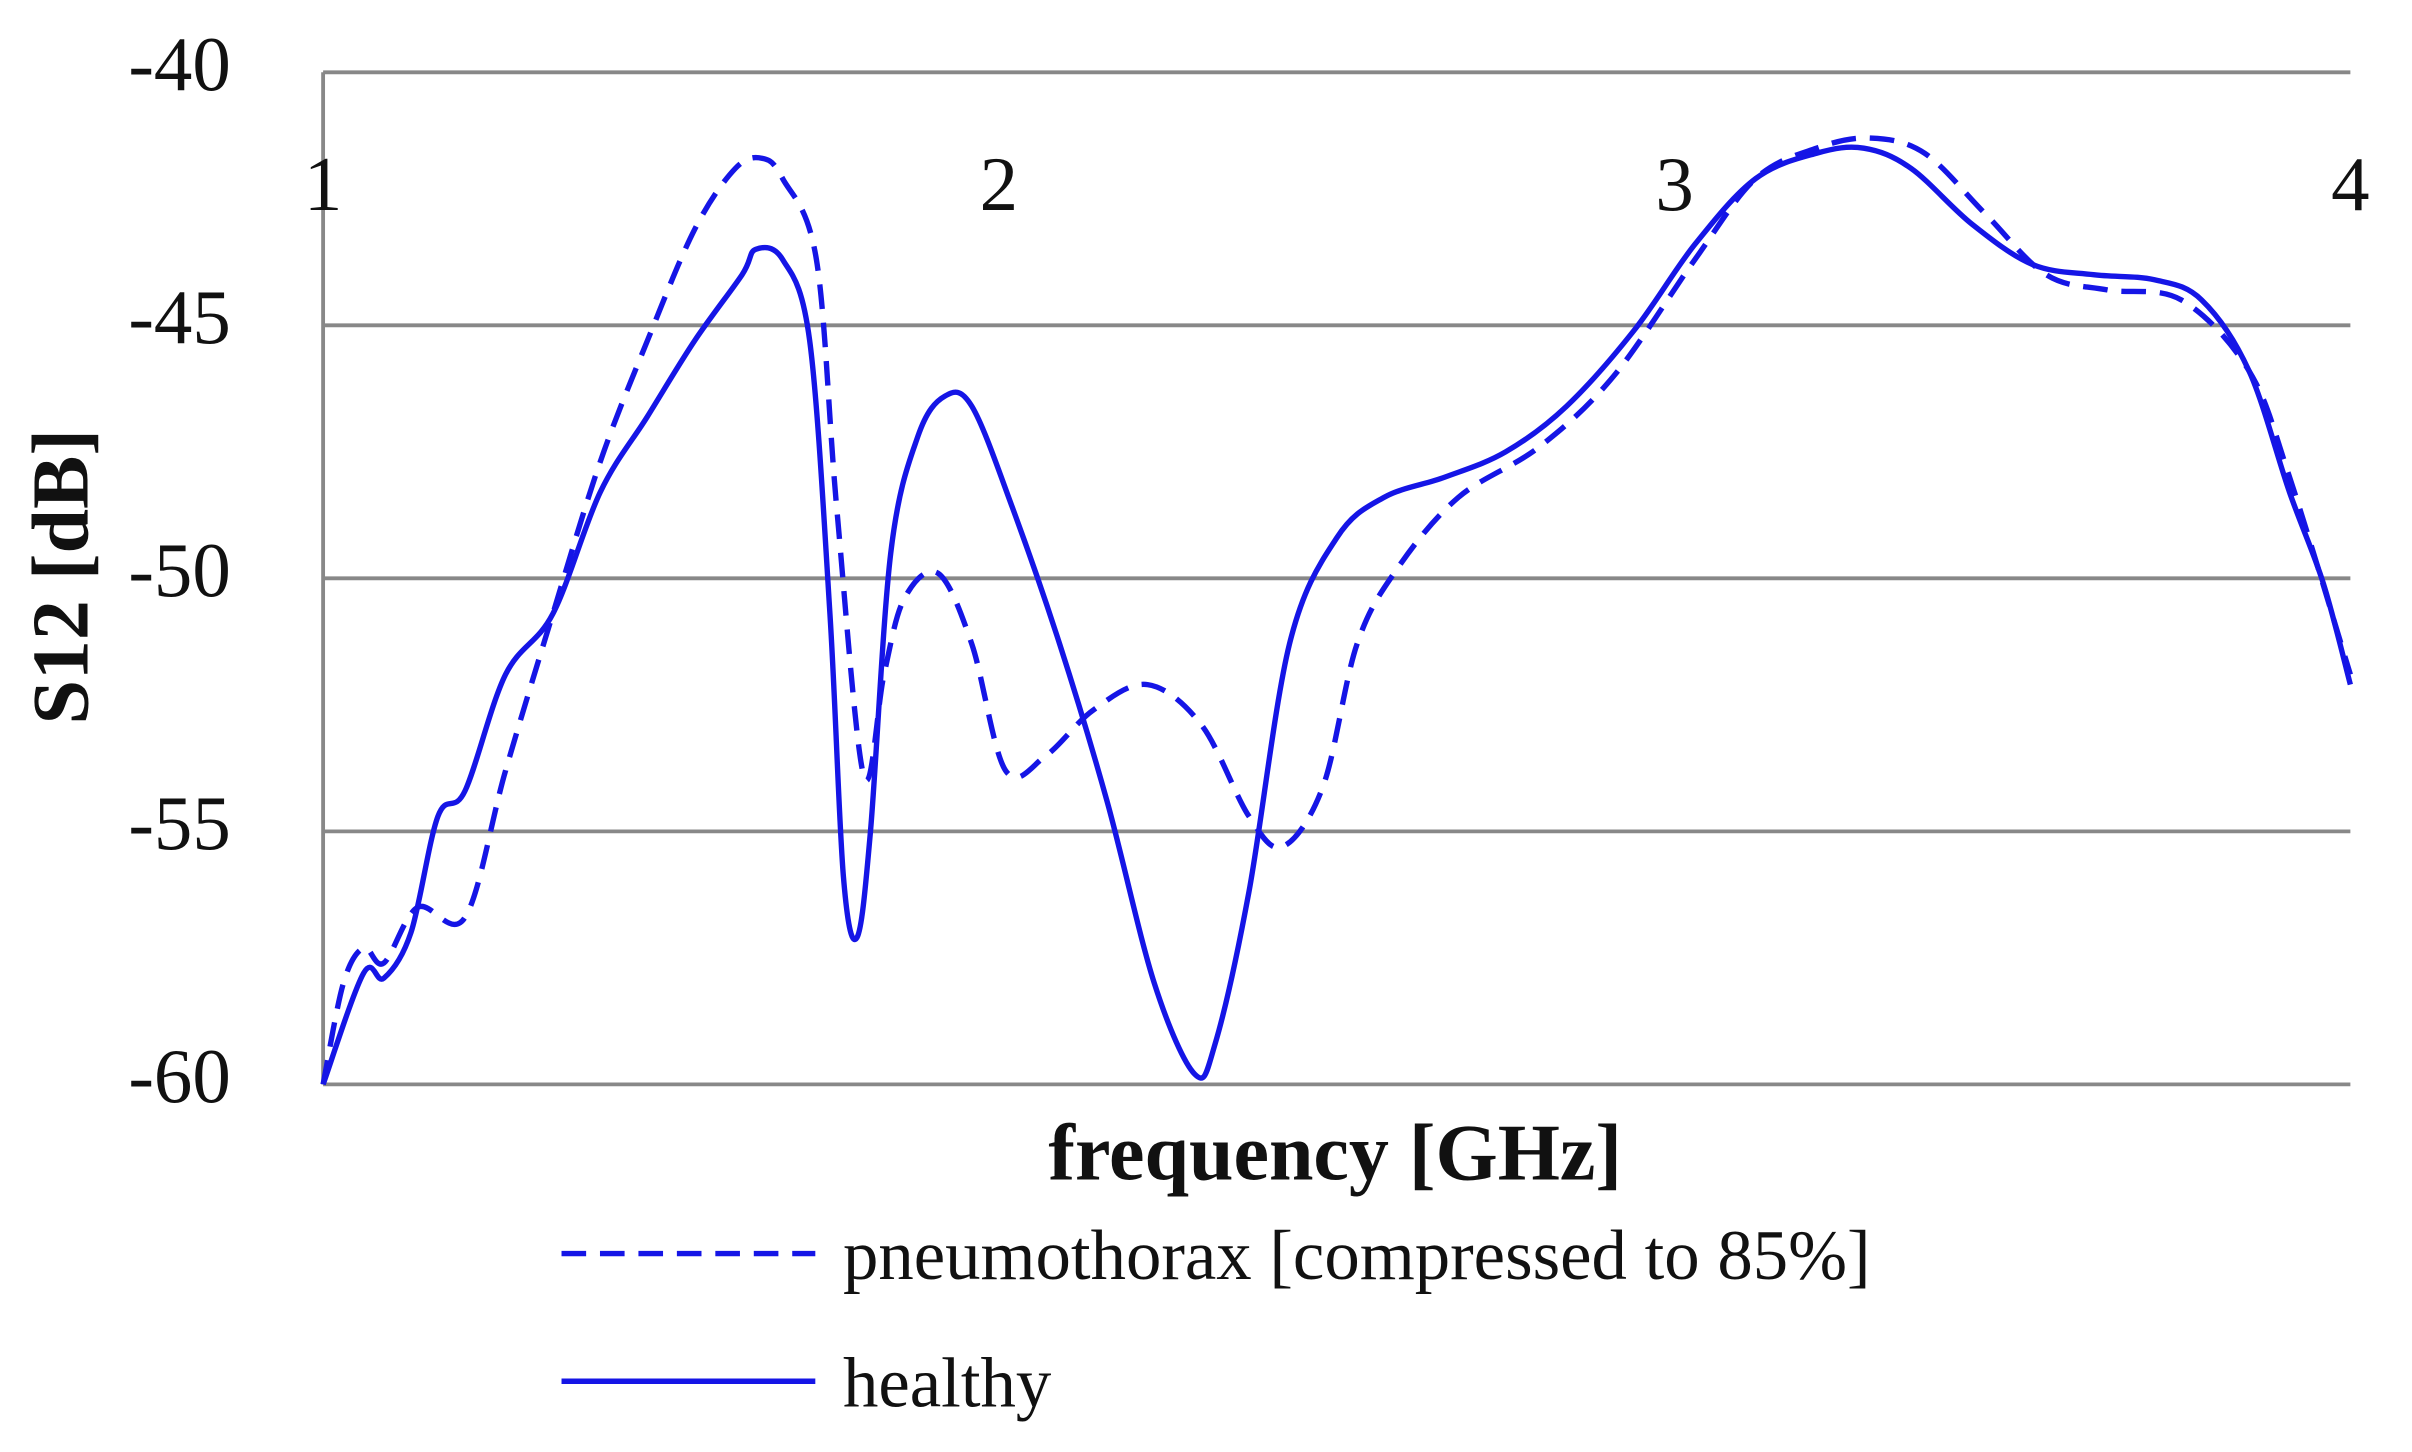  I want to click on x-tick-label: 3, so click(1674, 184).